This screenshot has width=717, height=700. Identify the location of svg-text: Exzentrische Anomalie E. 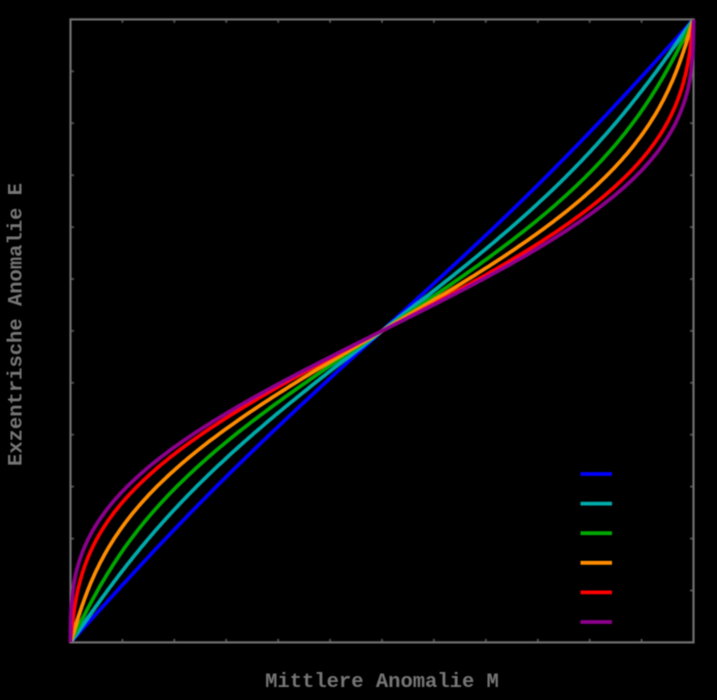
(17, 324).